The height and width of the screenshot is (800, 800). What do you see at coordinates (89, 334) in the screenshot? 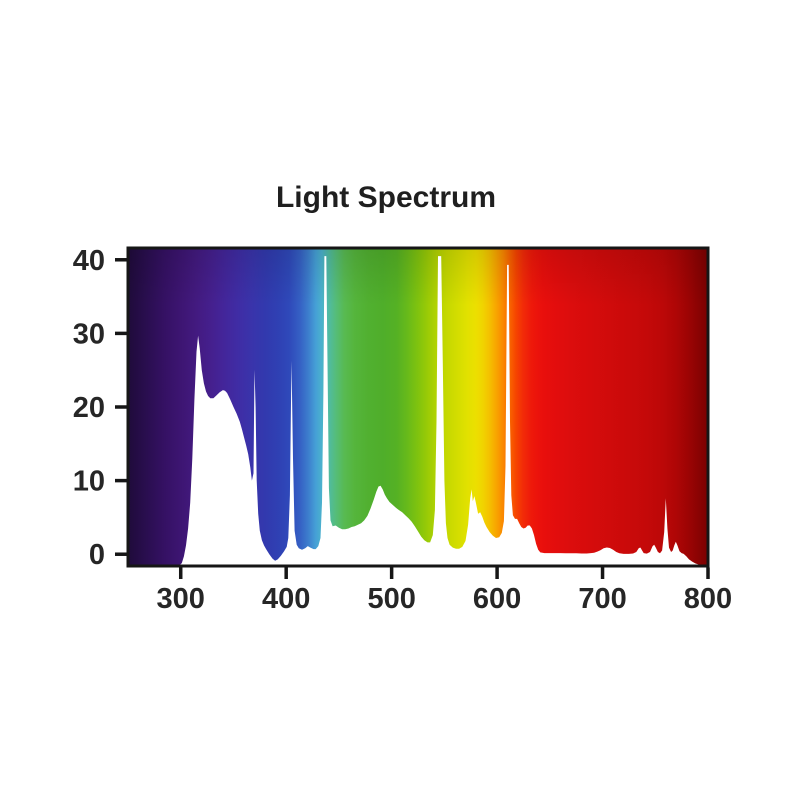
I see `y-tick-label: 30` at bounding box center [89, 334].